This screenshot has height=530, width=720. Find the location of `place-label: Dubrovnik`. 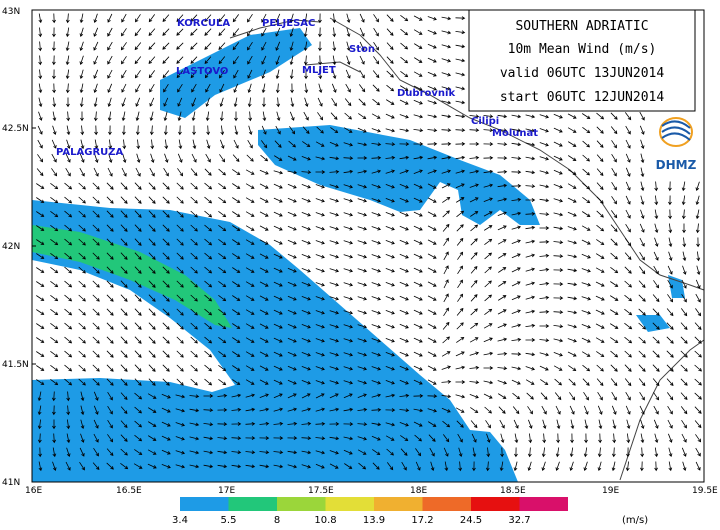

place-label: Dubrovnik is located at coordinates (426, 93).